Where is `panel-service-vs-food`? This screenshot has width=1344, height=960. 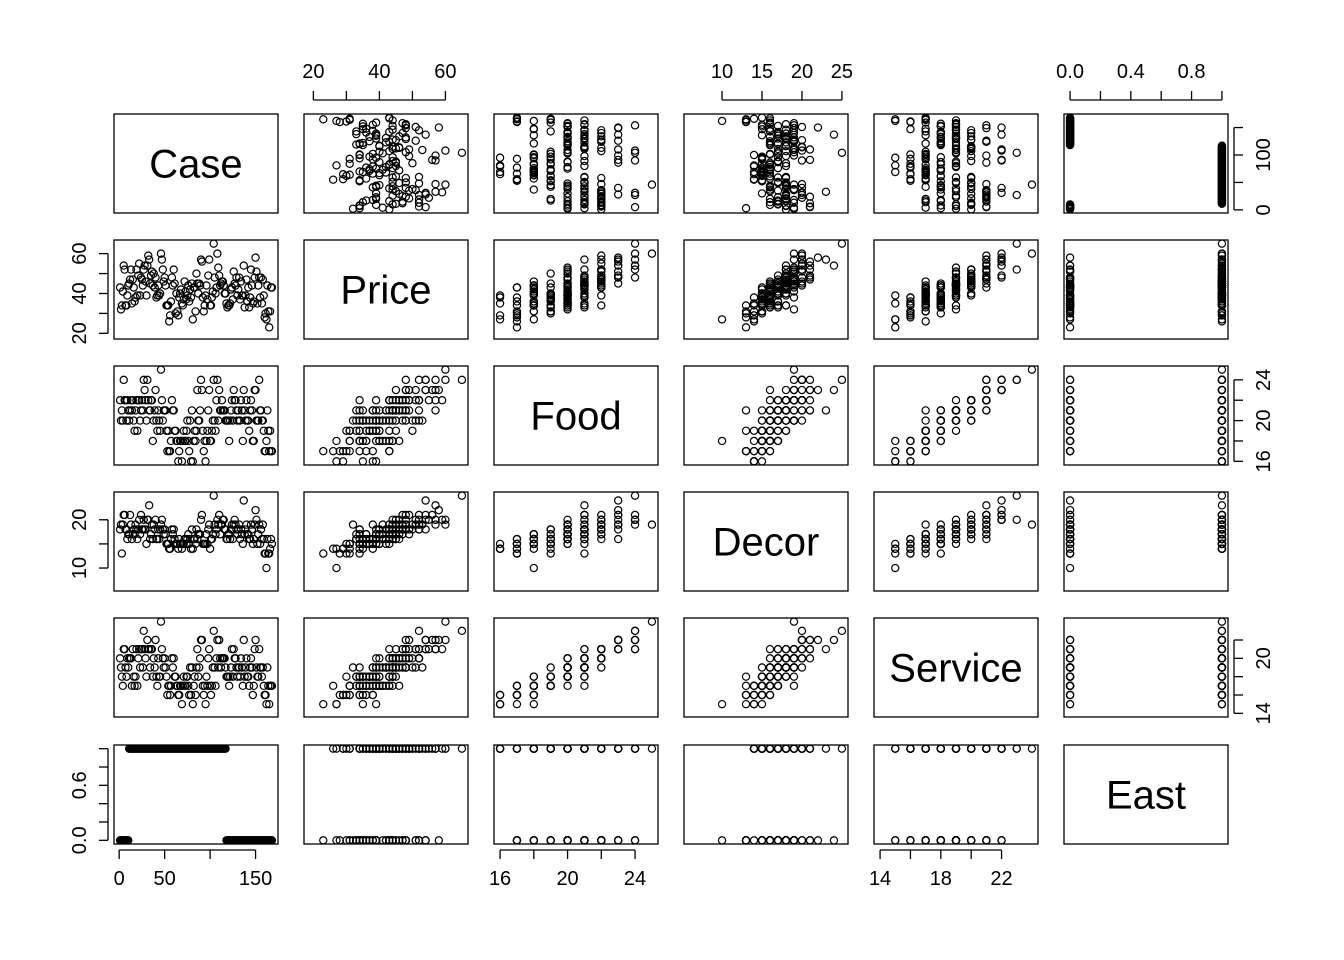 panel-service-vs-food is located at coordinates (576, 667).